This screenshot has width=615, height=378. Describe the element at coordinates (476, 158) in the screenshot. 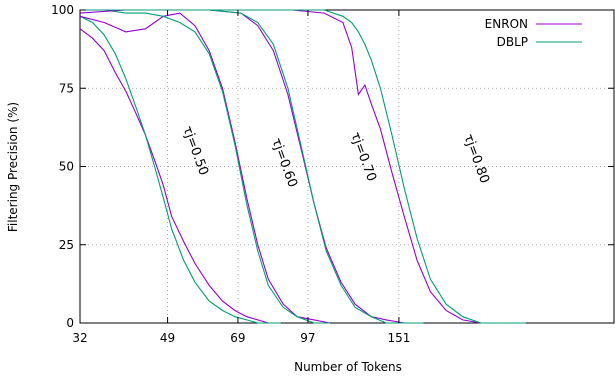

I see `curve-annotation: τj=0.80` at that location.